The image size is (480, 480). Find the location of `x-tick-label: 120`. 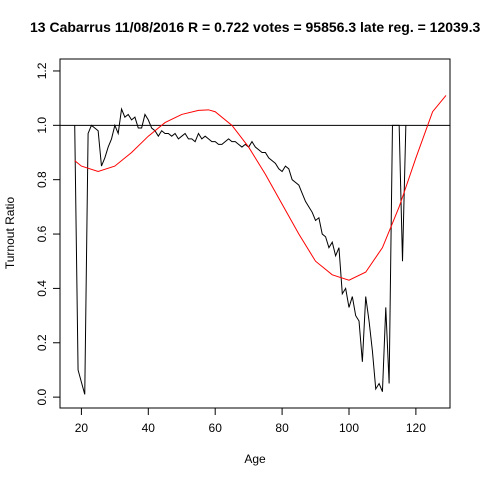

x-tick-label: 120 is located at coordinates (416, 428).